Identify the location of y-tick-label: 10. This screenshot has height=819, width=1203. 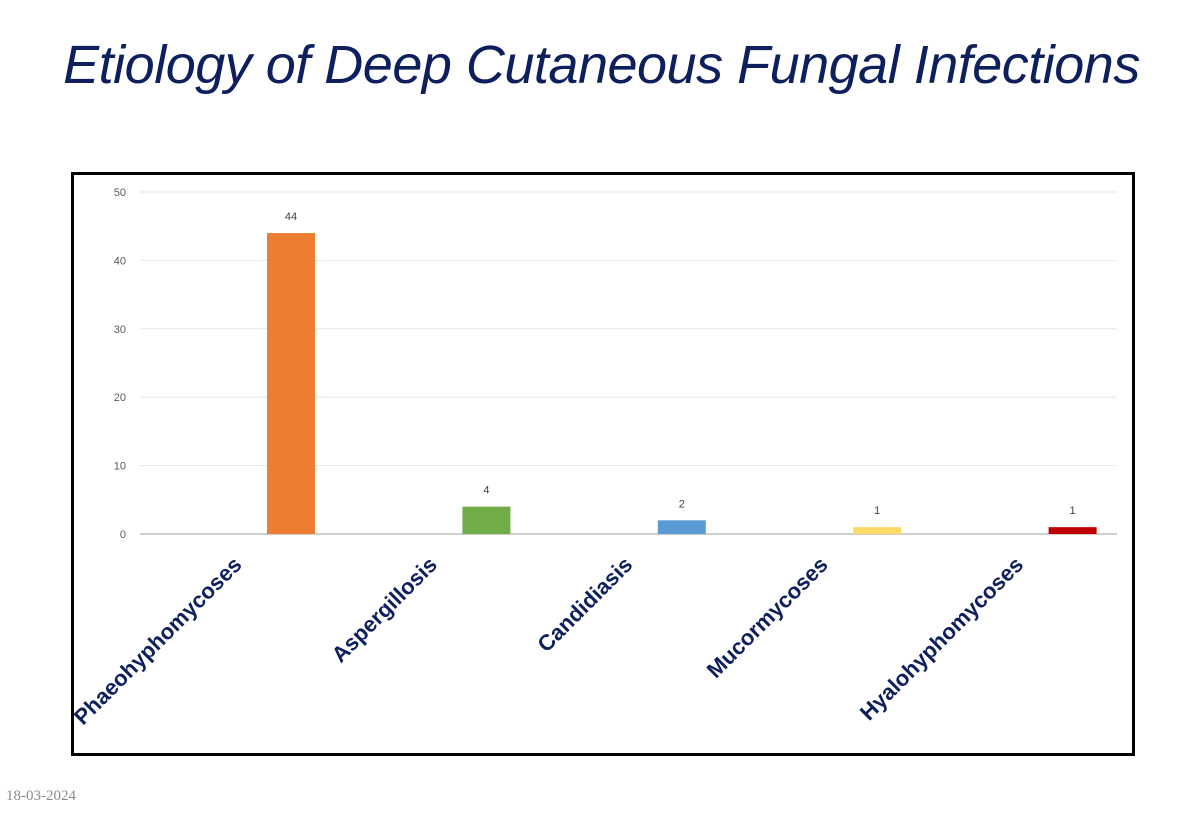
(120, 467).